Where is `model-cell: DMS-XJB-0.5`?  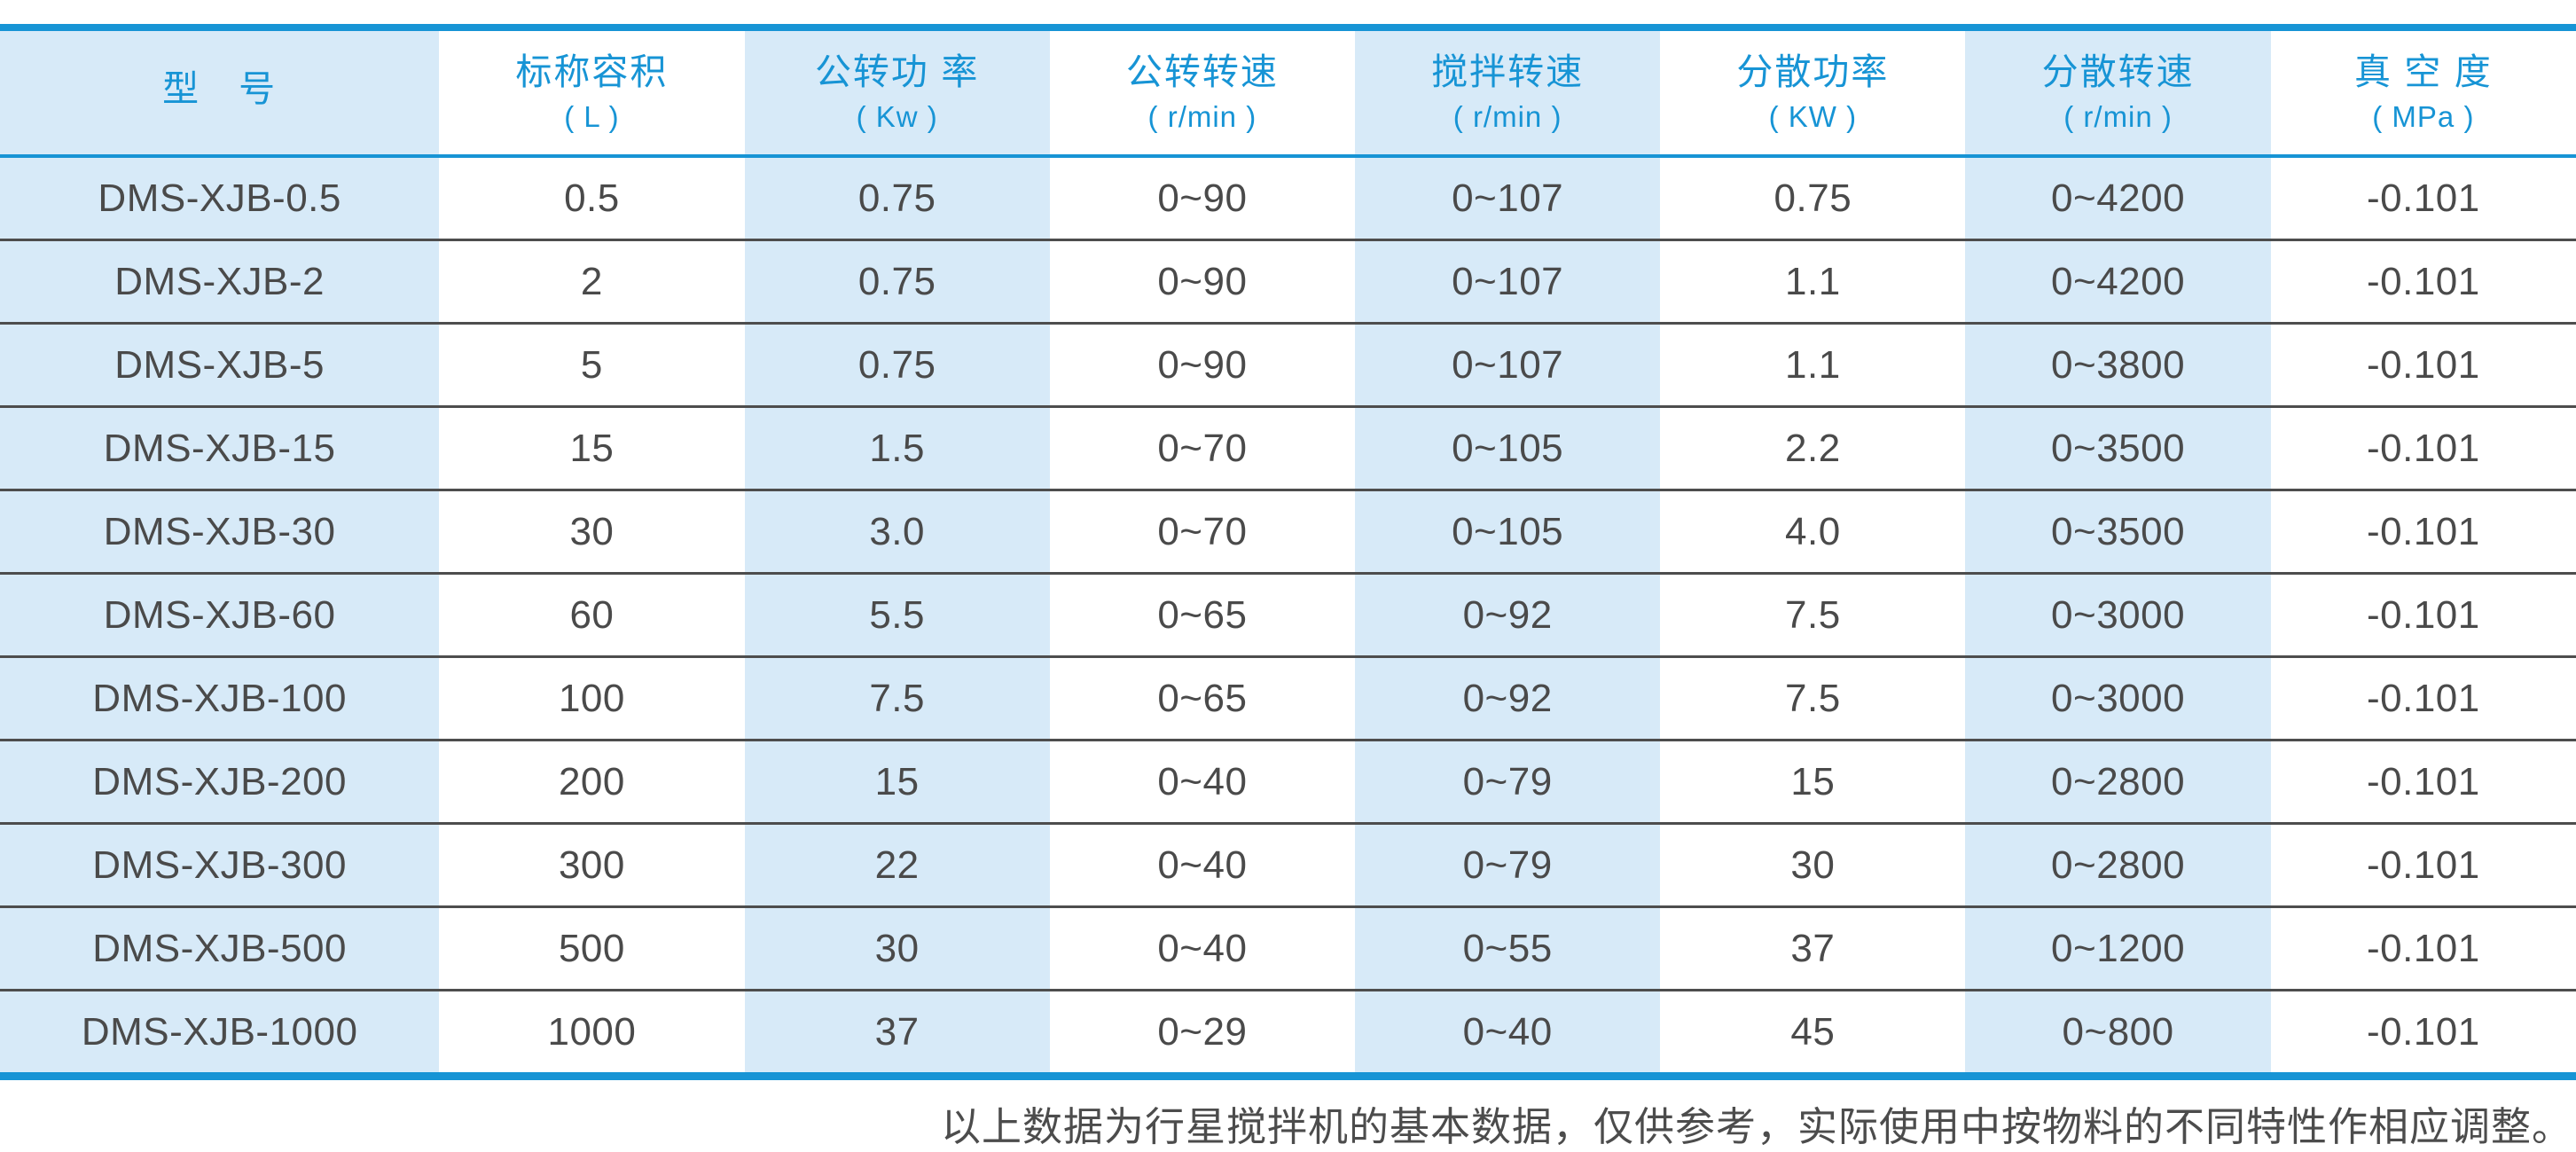 model-cell: DMS-XJB-0.5 is located at coordinates (219, 198).